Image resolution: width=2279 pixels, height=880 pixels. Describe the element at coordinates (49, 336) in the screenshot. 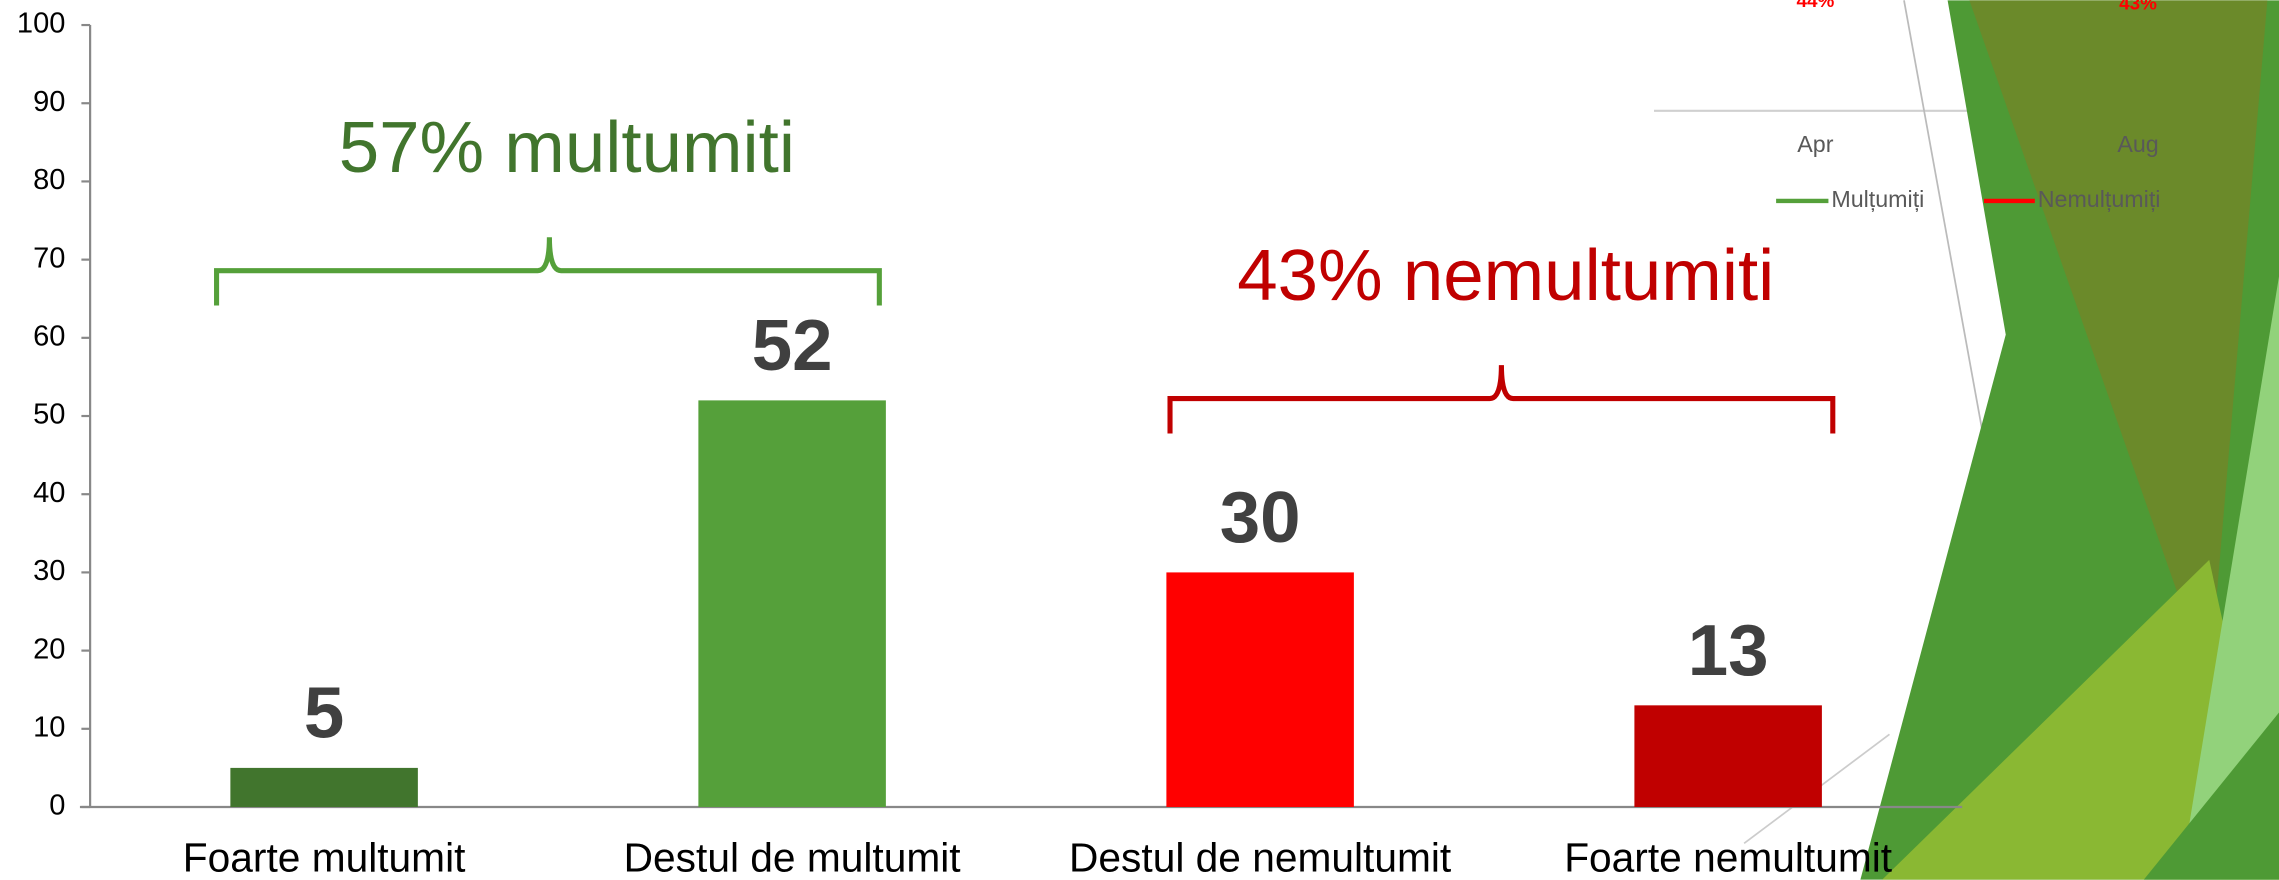

I see `y-tick-label: 60` at that location.